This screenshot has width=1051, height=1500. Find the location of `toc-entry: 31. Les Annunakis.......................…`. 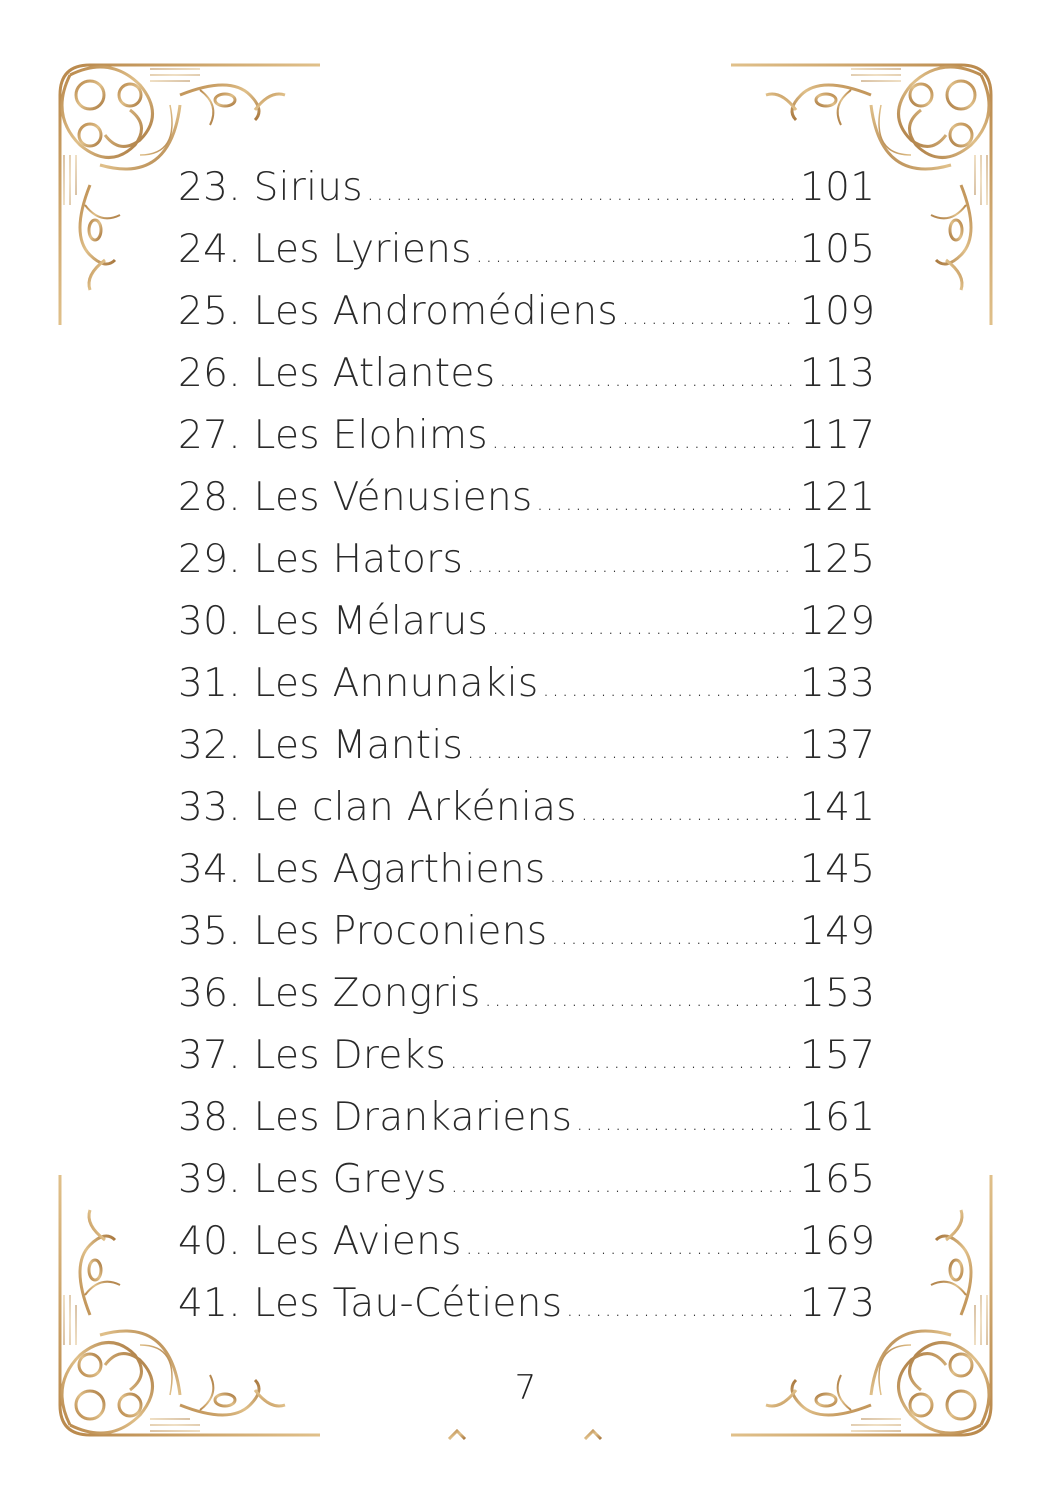

toc-entry: 31. Les Annunakis.......................… is located at coordinates (527, 692).